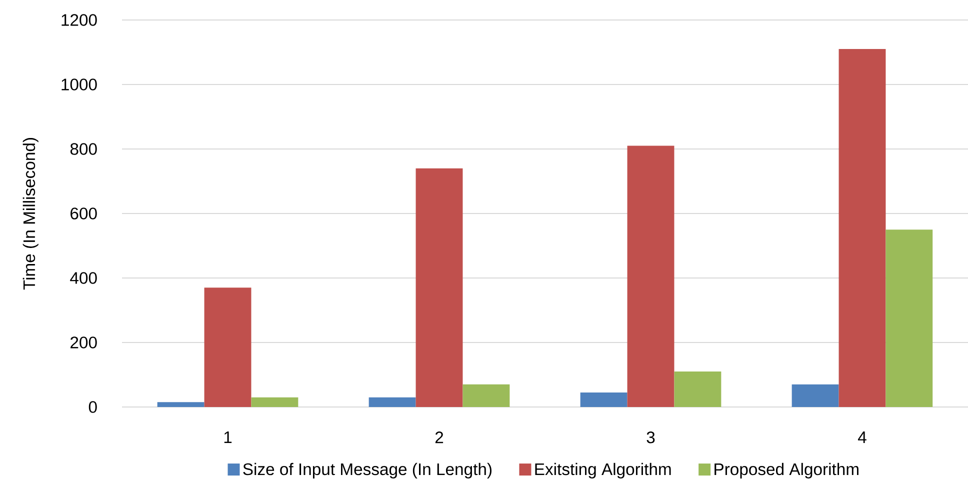  Describe the element at coordinates (92, 407) in the screenshot. I see `y-tick-label: 0` at that location.